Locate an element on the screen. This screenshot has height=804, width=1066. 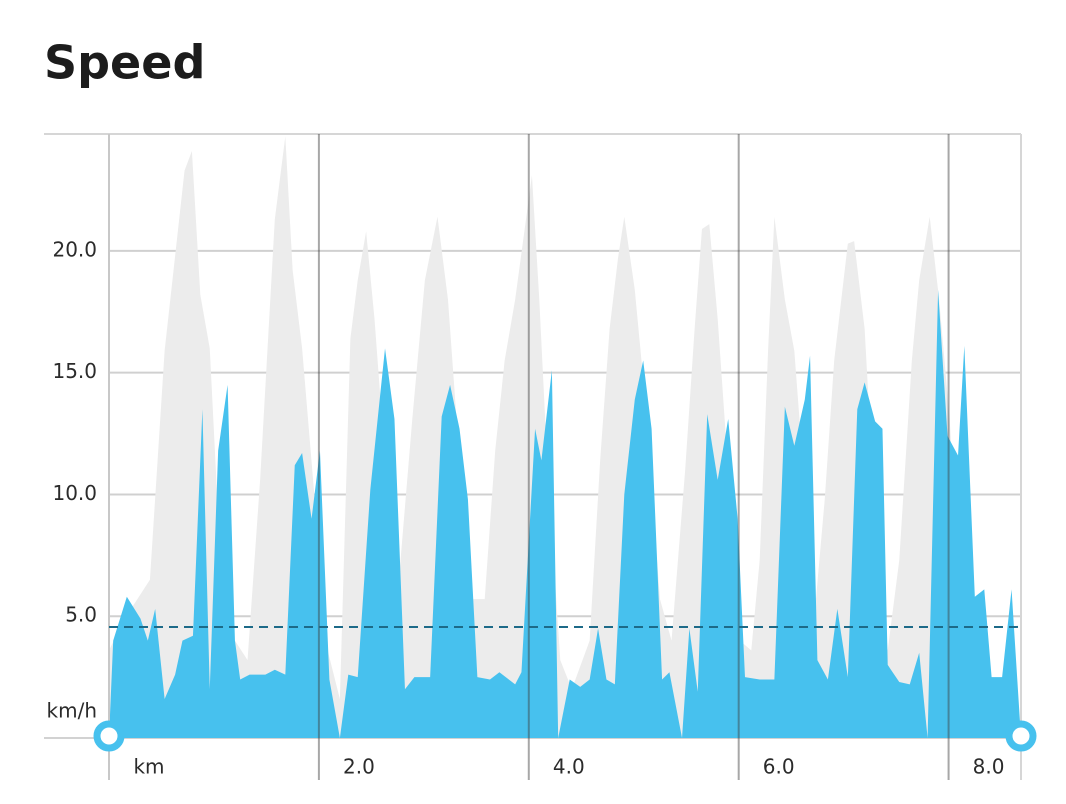
x-tick-label: 6.0 is located at coordinates (779, 767).